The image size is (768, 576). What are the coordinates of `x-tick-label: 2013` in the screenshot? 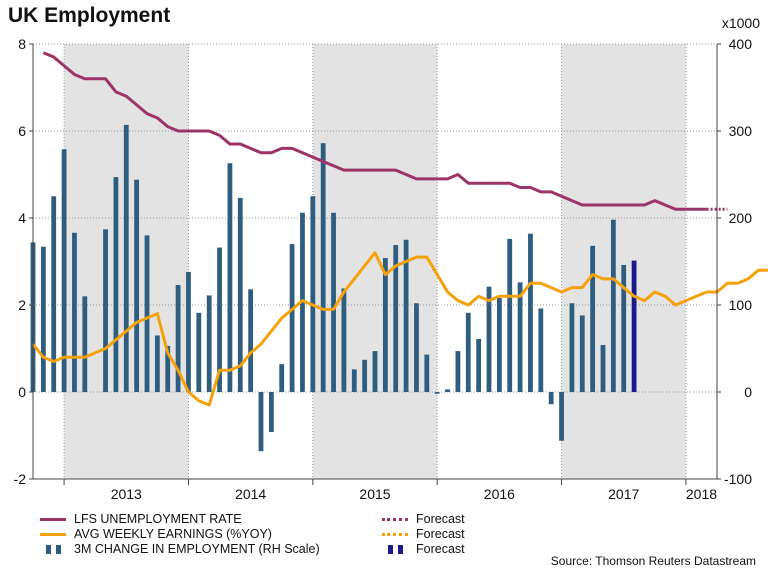 It's located at (126, 494).